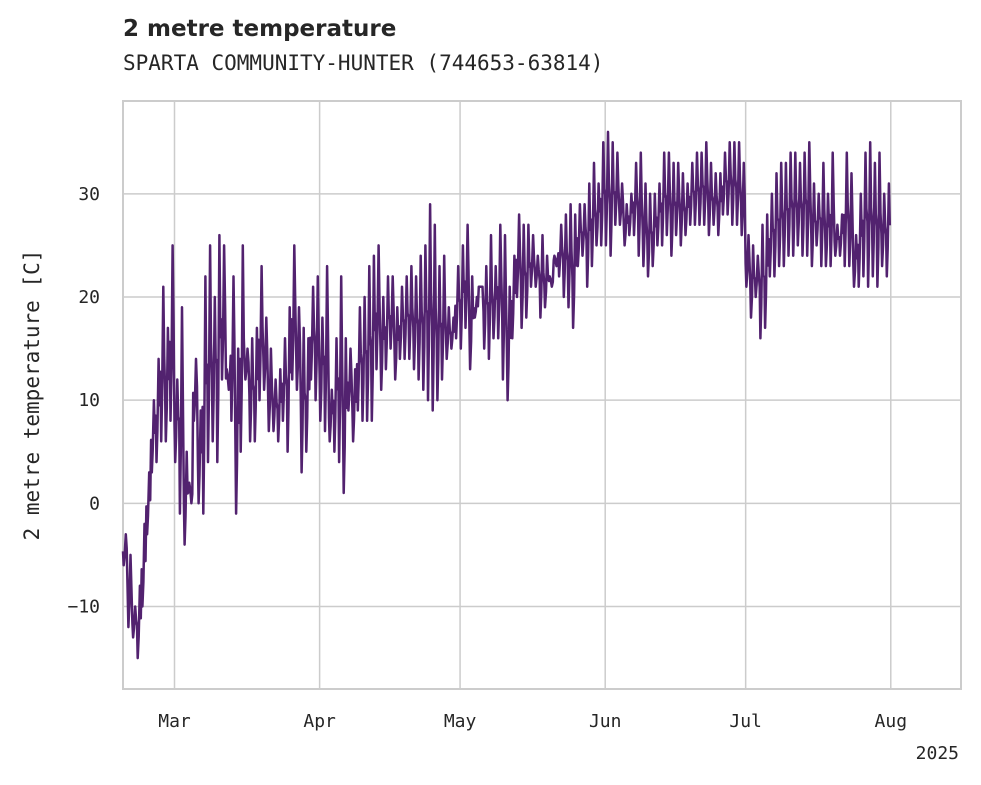  Describe the element at coordinates (94, 503) in the screenshot. I see `y-tick-label: 0` at that location.